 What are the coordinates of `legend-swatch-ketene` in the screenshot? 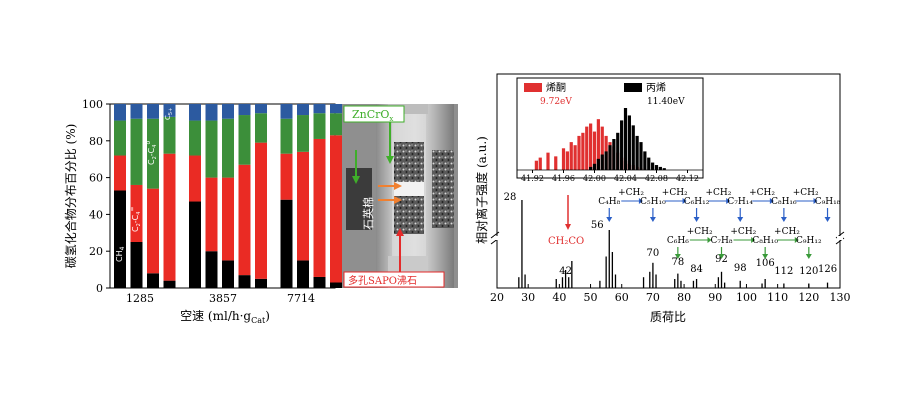 It's located at (533, 87).